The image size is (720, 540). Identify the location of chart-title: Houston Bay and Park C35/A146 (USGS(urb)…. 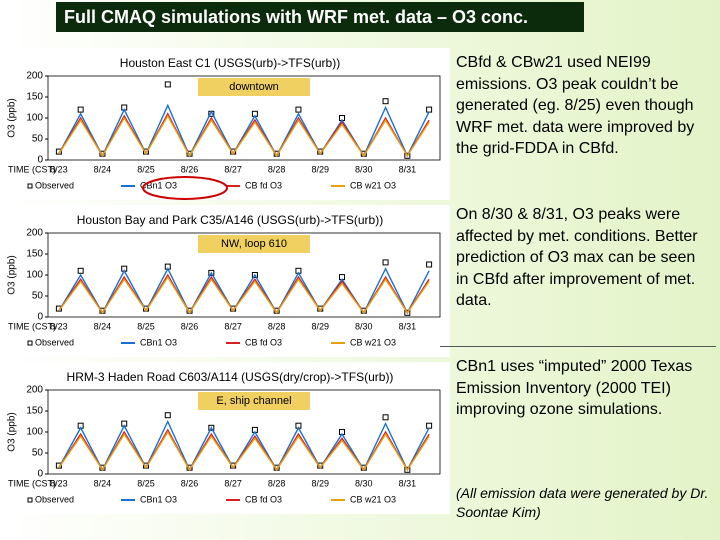
(230, 220).